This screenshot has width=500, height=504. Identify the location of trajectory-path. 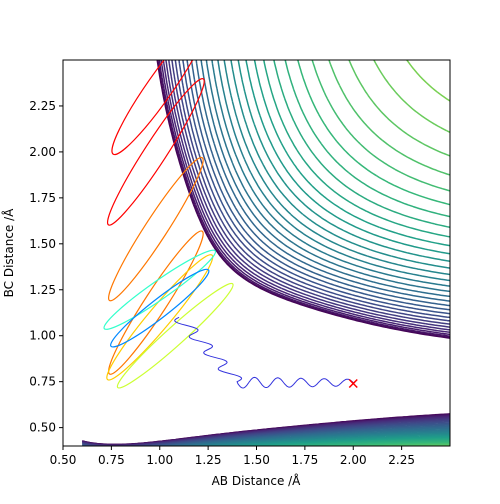
(264, 352).